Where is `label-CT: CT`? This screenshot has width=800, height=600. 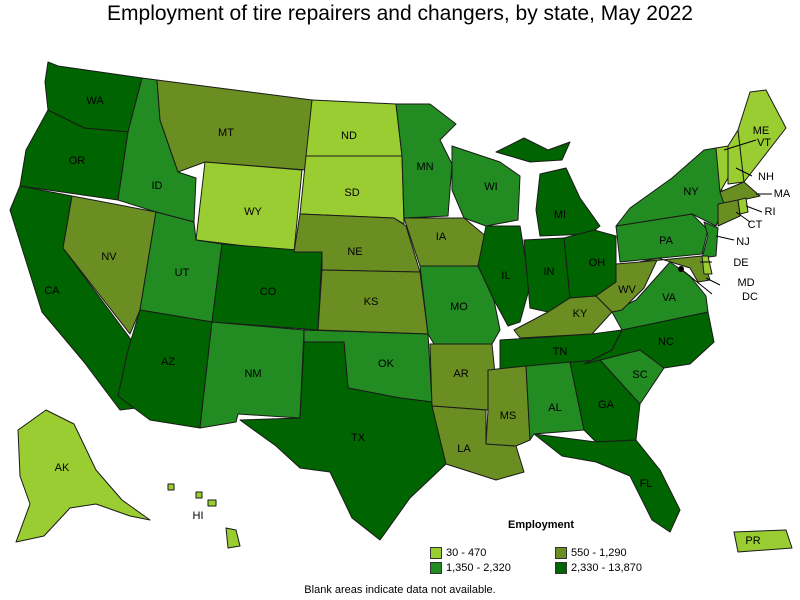 label-CT: CT is located at coordinates (755, 225).